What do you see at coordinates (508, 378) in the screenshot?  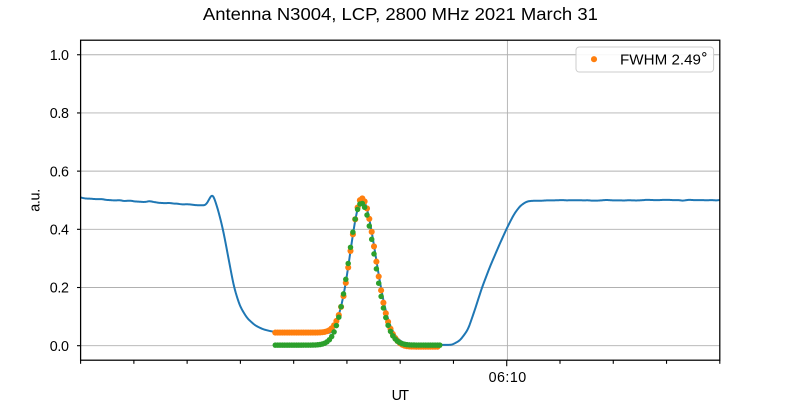 I see `svg-text: 06:10` at bounding box center [508, 378].